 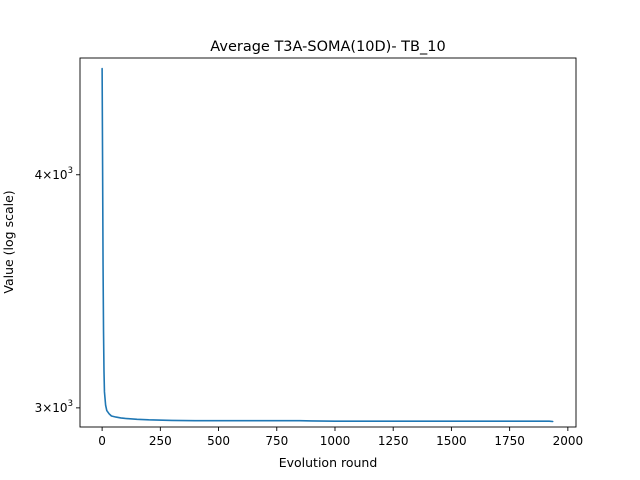 I want to click on y-axis-label: Value (log scale), so click(x=8, y=241).